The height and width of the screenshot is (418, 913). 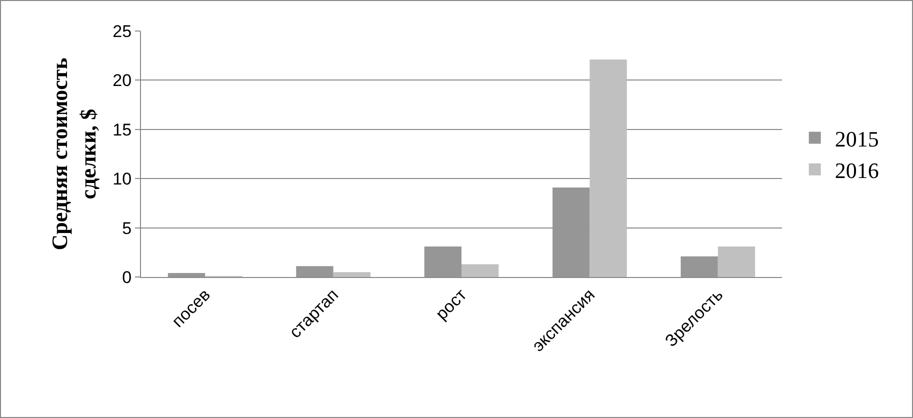 What do you see at coordinates (856, 139) in the screenshot?
I see `legend-label: 2015` at bounding box center [856, 139].